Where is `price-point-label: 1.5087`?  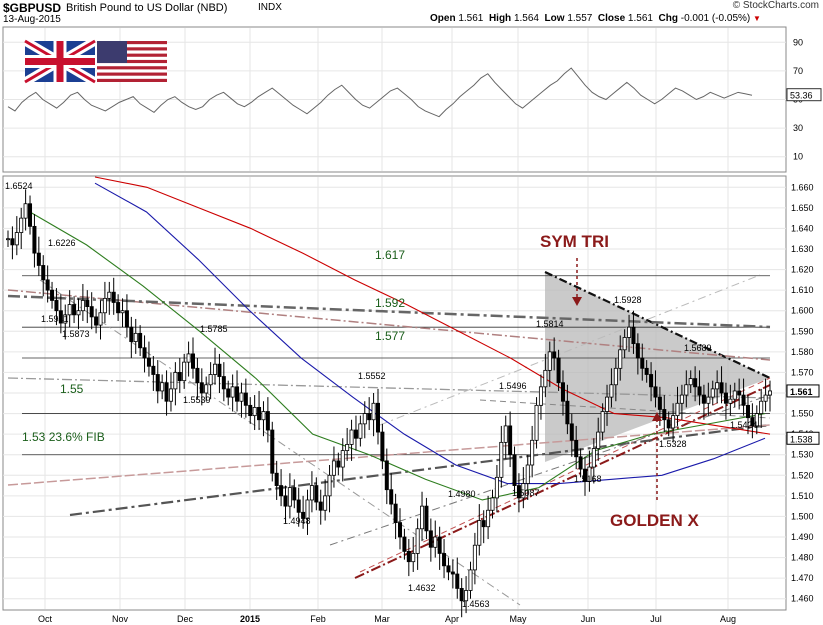 price-point-label: 1.5087 is located at coordinates (526, 493).